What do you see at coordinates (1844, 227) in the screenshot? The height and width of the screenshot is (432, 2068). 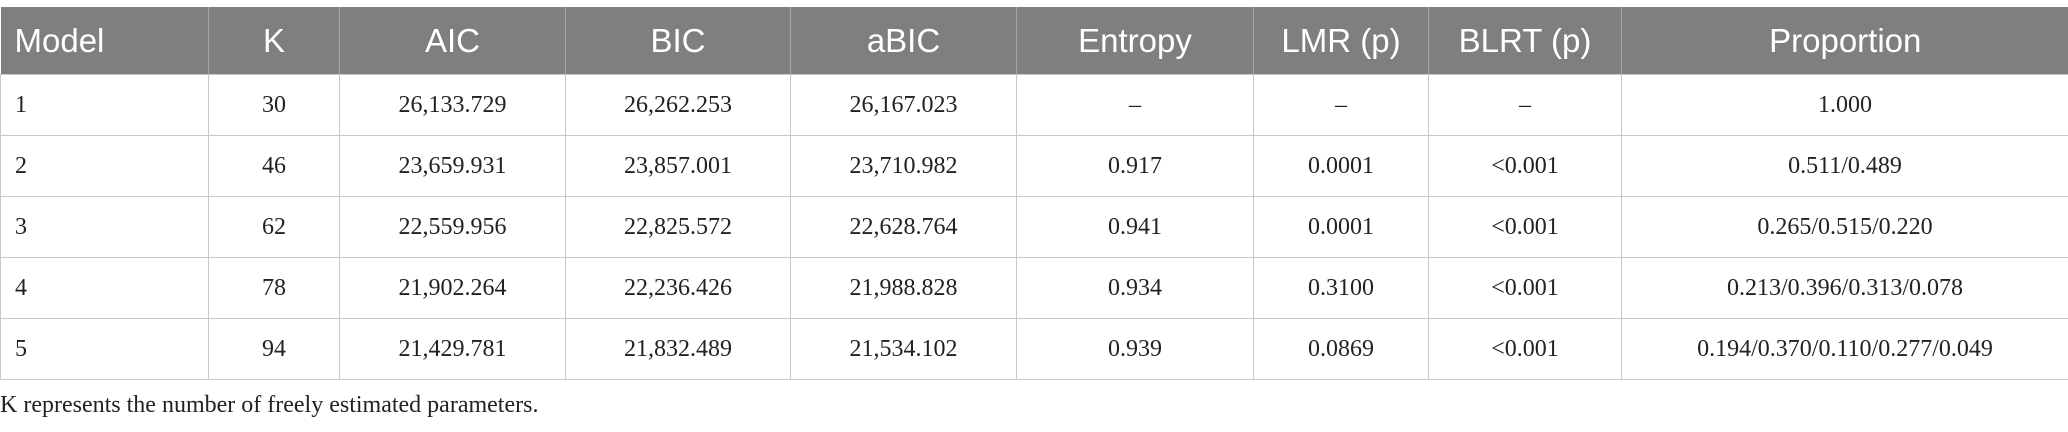 I see `table-cell: 0.265/0.515/0.220` at bounding box center [1844, 227].